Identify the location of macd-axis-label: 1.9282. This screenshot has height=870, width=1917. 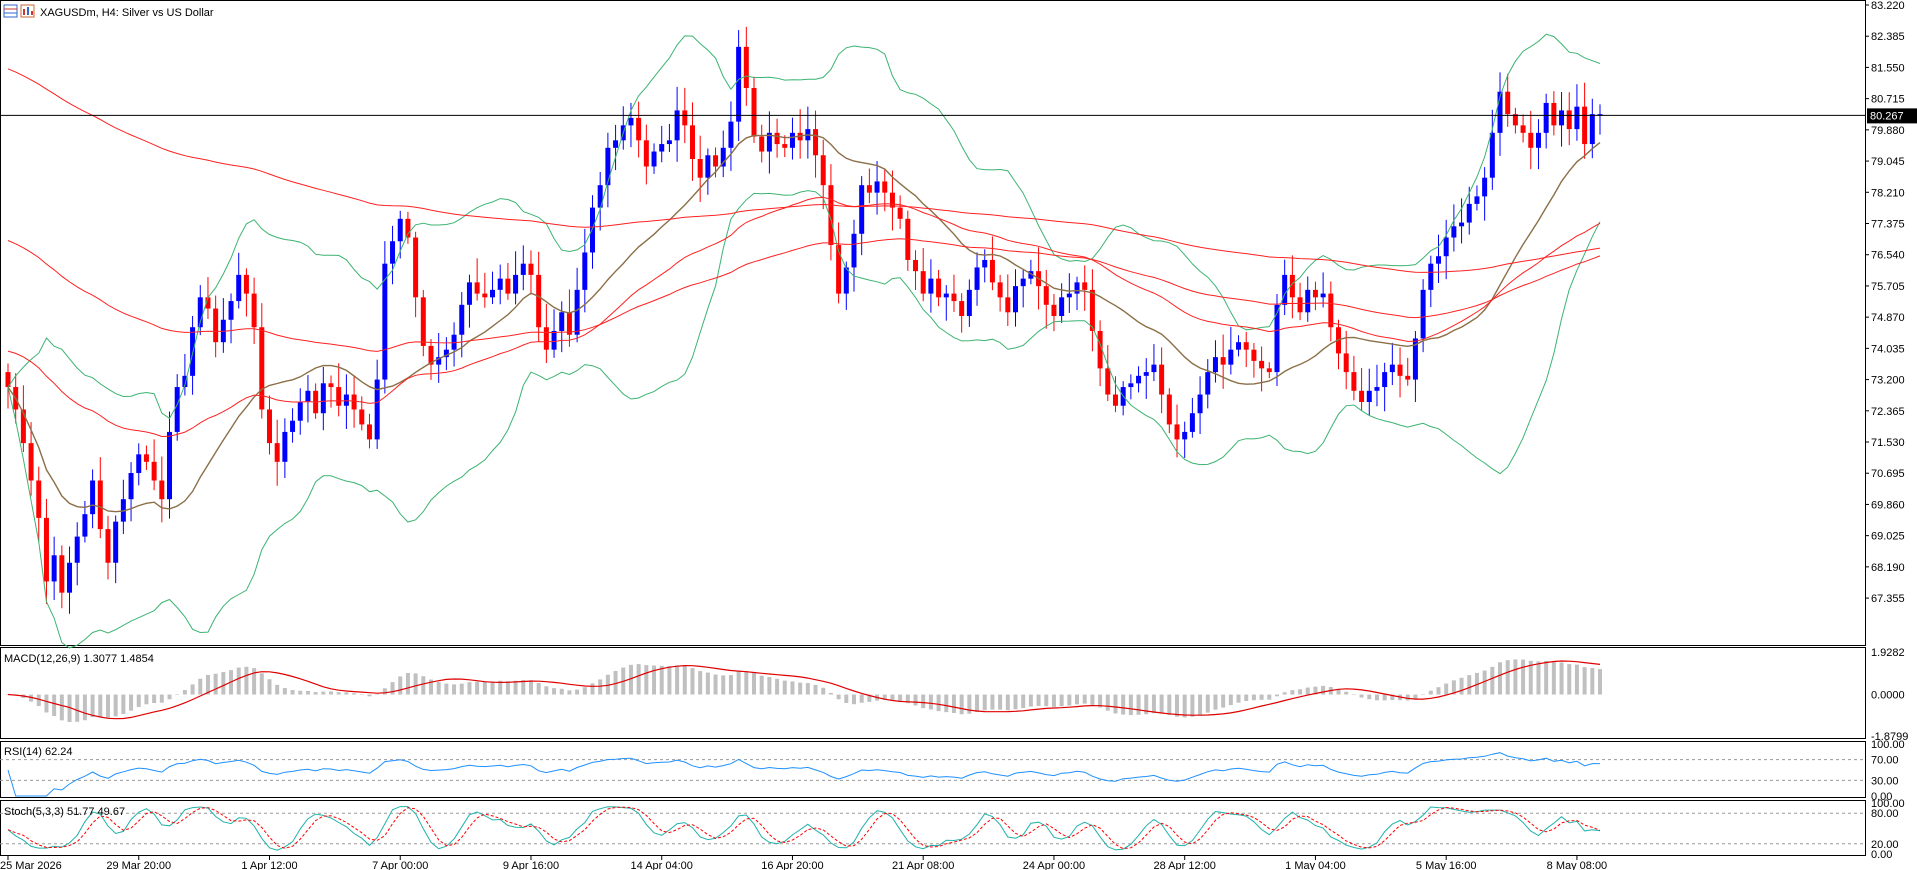
(1888, 653).